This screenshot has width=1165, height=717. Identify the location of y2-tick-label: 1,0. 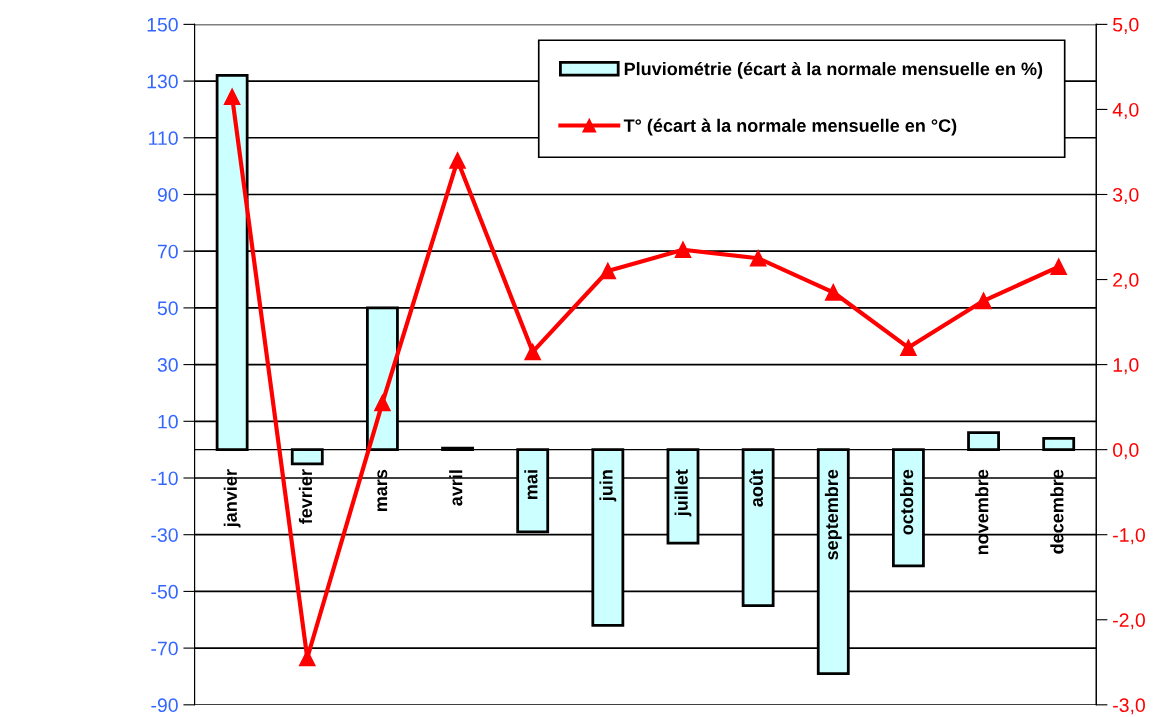
(1126, 366).